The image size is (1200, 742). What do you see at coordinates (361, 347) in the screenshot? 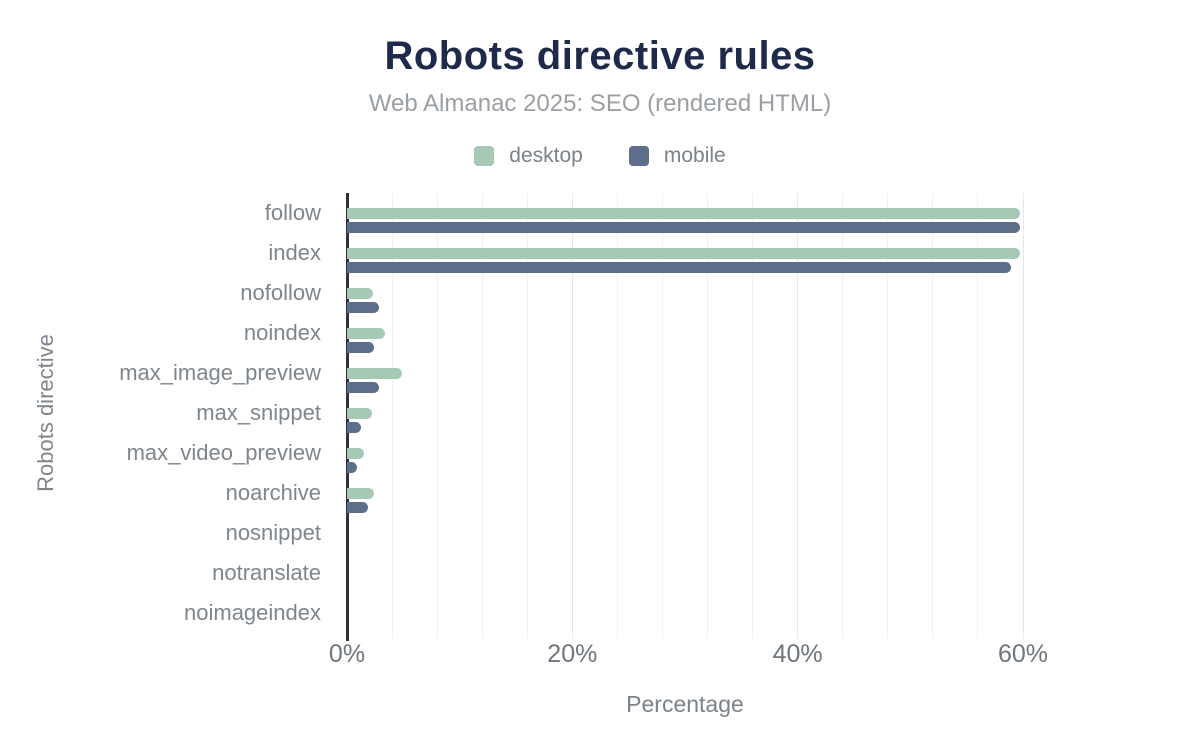
I see `bar-mobile-noindex` at bounding box center [361, 347].